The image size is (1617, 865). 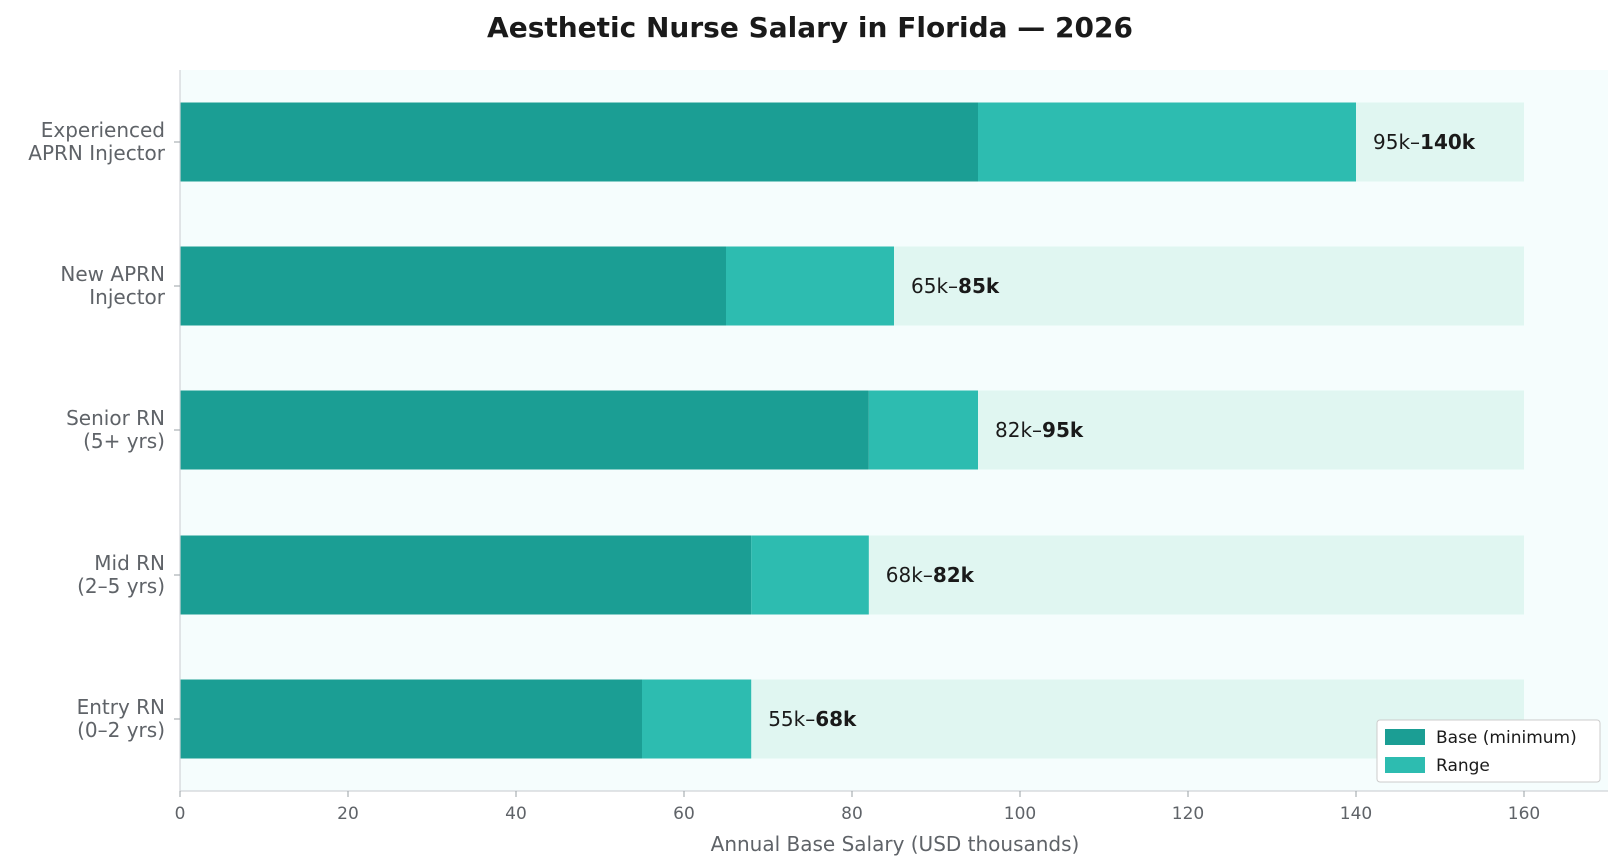 What do you see at coordinates (852, 814) in the screenshot?
I see `x-tick-label: 80` at bounding box center [852, 814].